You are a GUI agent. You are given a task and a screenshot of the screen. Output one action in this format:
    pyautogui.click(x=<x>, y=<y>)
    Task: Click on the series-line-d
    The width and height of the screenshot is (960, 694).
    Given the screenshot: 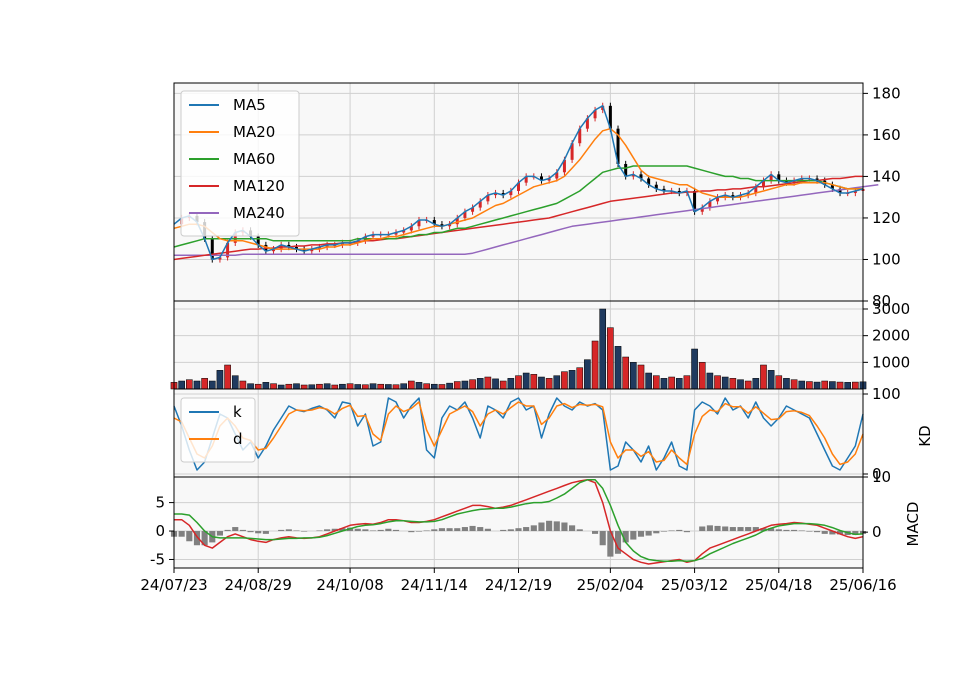 What is the action you would take?
    pyautogui.click(x=518, y=433)
    